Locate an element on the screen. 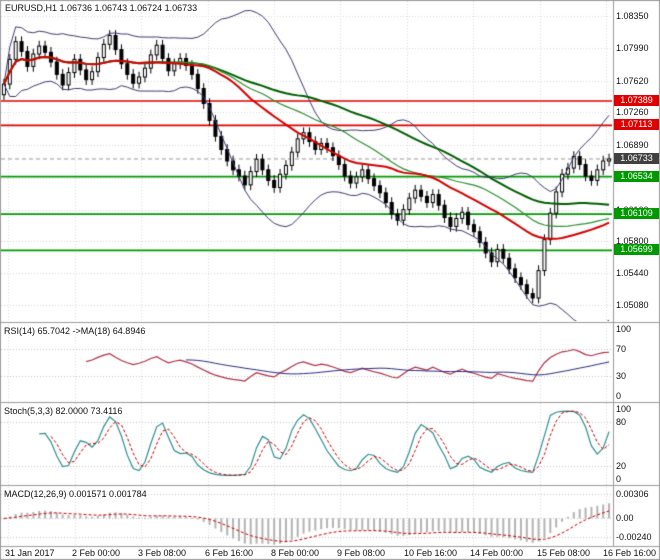 The width and height of the screenshot is (660, 560). support-level-price-tag: 1.06109 is located at coordinates (636, 213).